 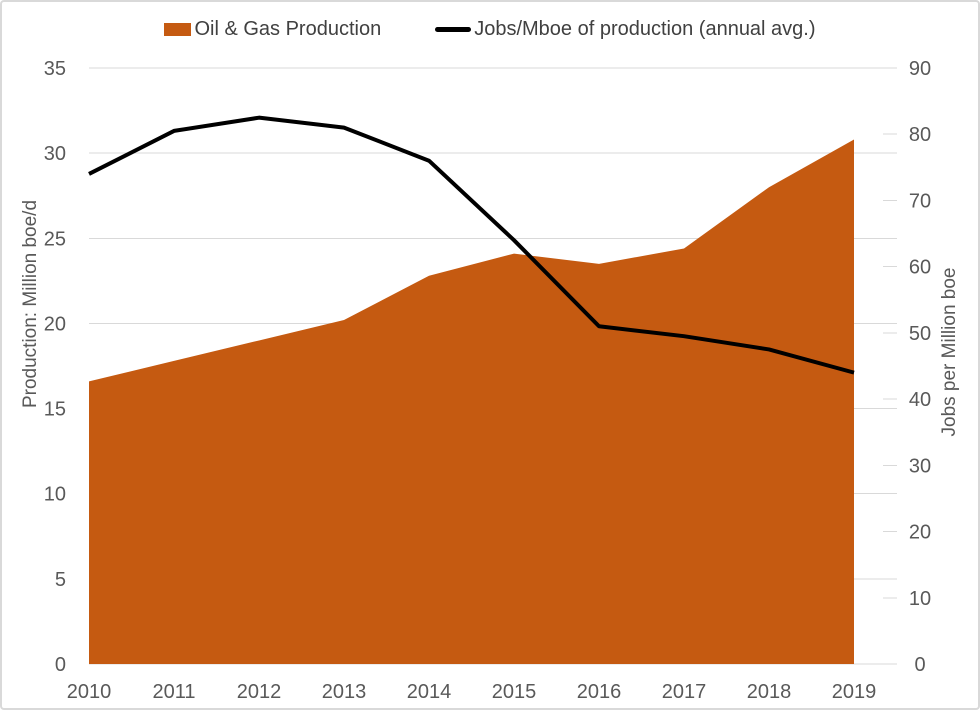 I want to click on x-axis-label: 2010, so click(x=89, y=692).